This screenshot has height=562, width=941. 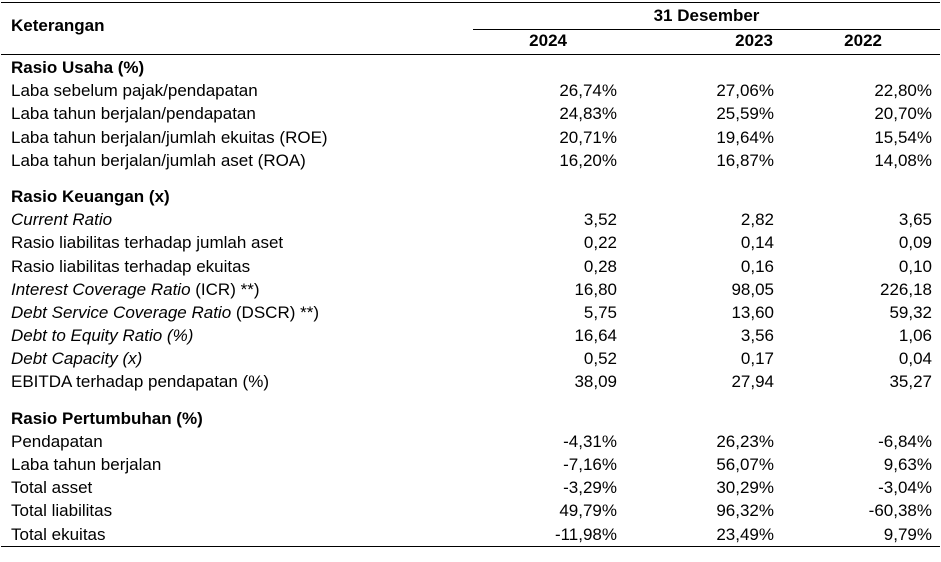 I want to click on row-label-italic: Debt Capacity (x), so click(x=77, y=359).